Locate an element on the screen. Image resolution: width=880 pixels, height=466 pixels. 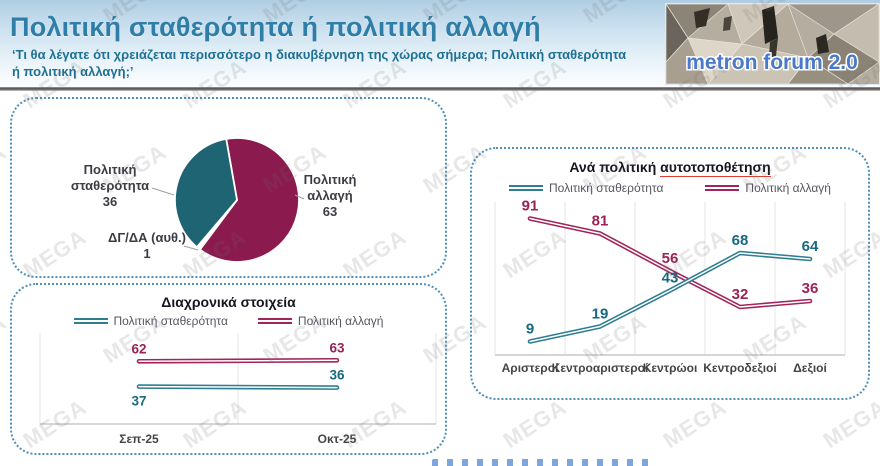
data-label: 9 is located at coordinates (530, 329).